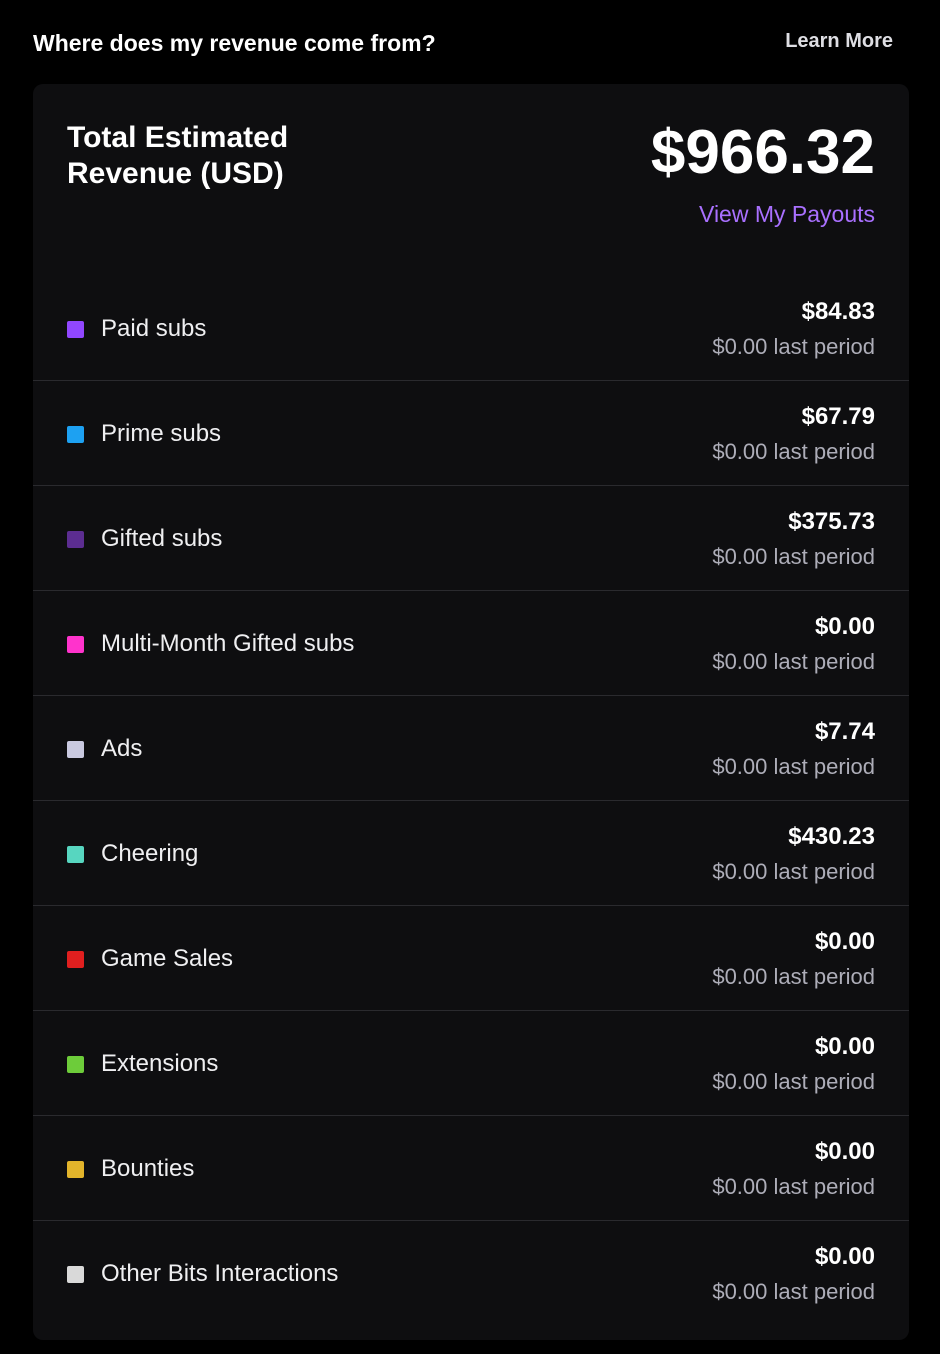 This screenshot has width=940, height=1354. I want to click on revenue-source-value: $84.83, so click(838, 311).